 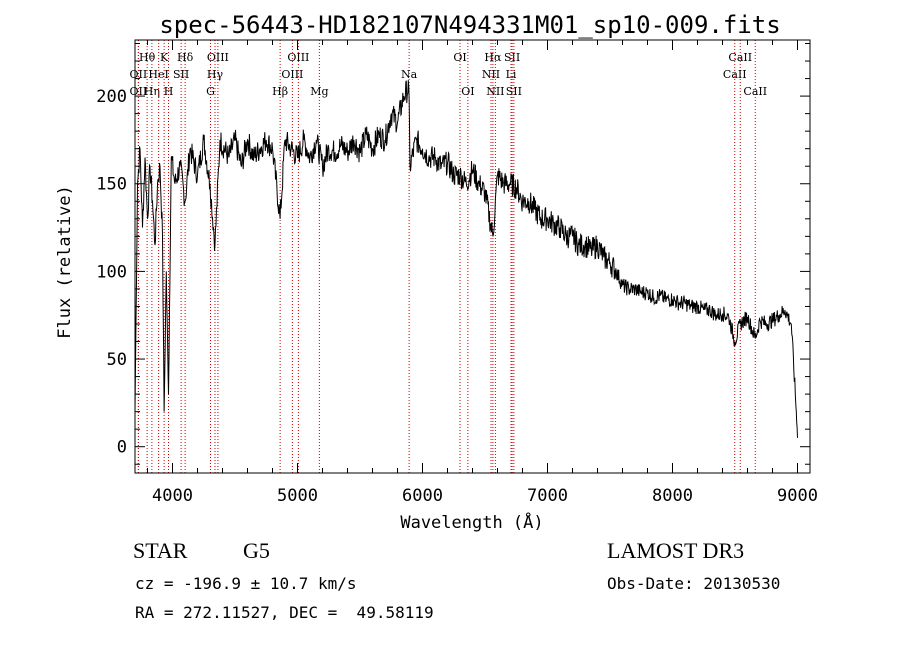 I want to click on spectral-subclass: G5, so click(x=256, y=550).